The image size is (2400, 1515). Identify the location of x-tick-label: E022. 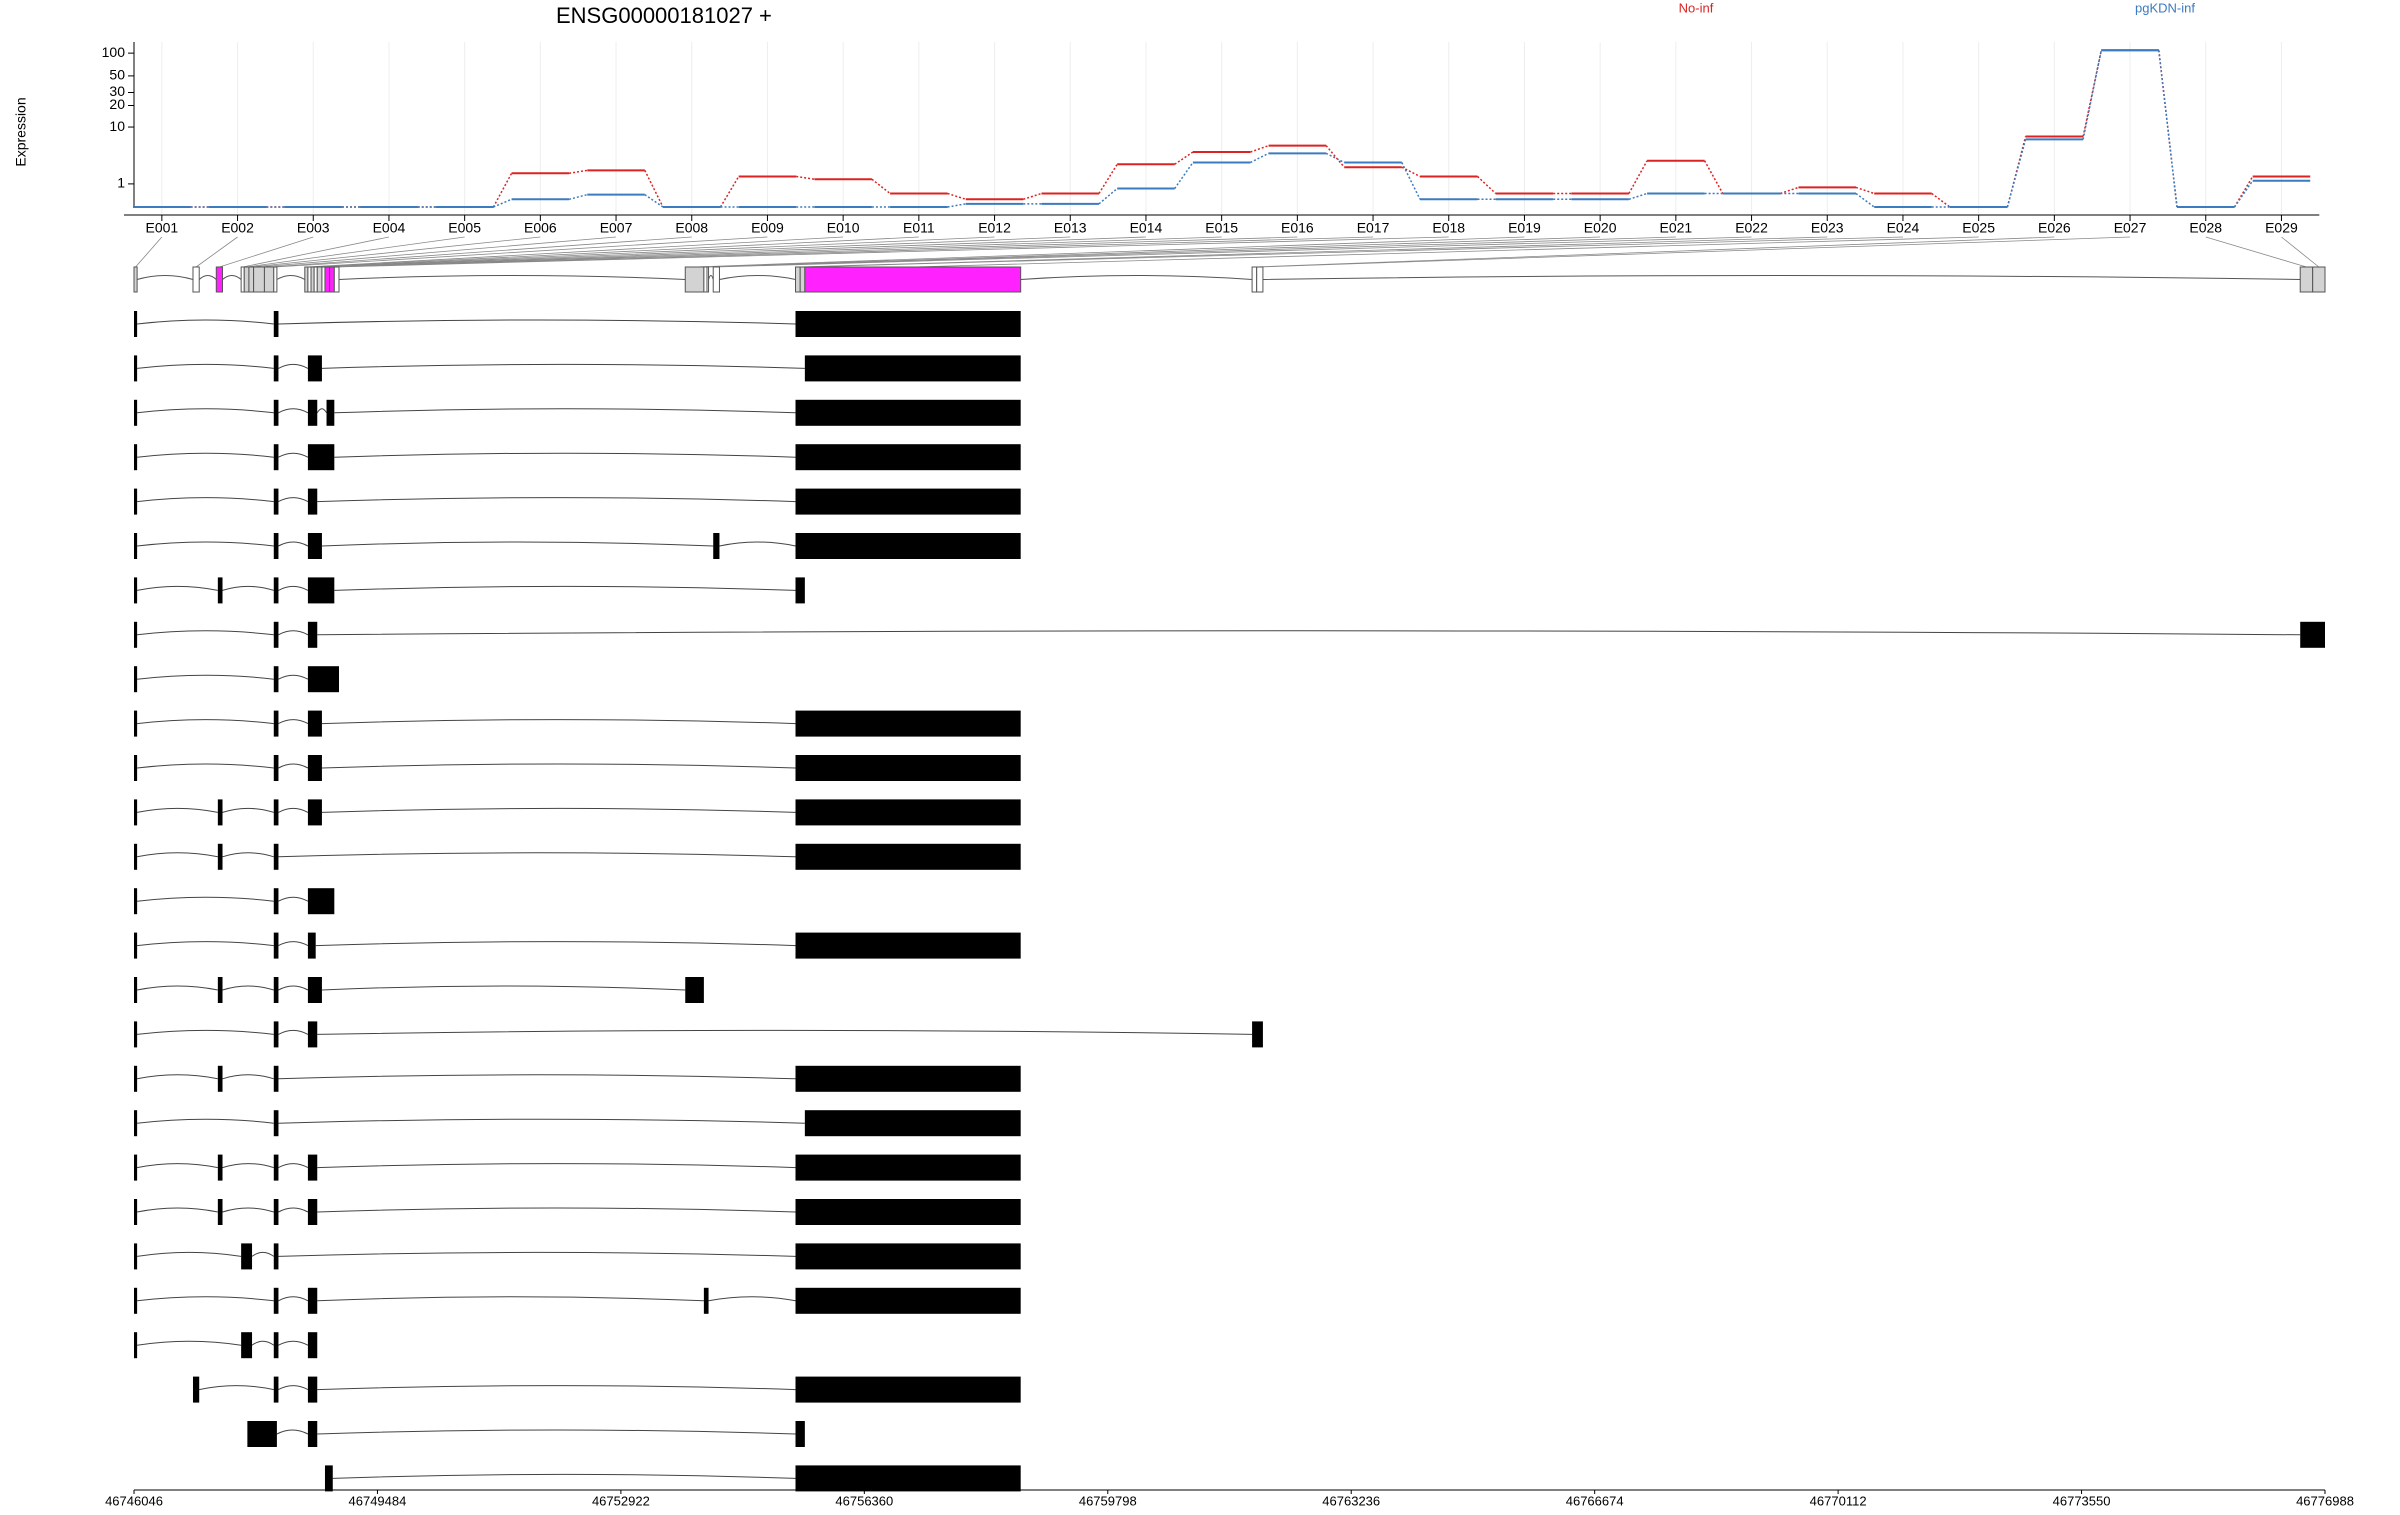
(1751, 228).